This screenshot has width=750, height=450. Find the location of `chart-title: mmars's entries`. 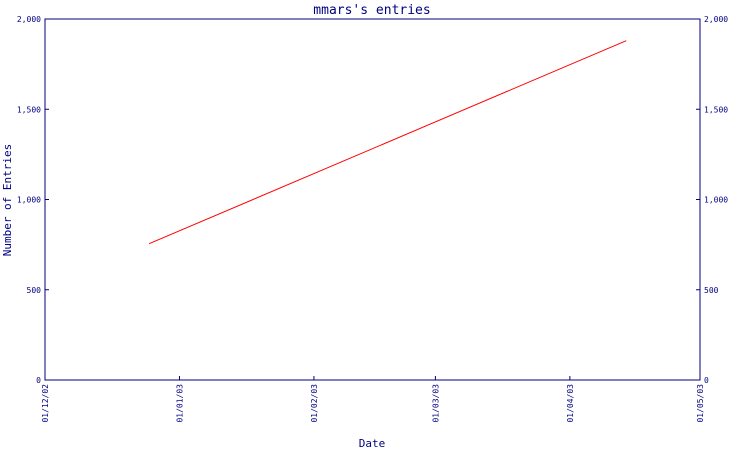

chart-title: mmars's entries is located at coordinates (371, 10).